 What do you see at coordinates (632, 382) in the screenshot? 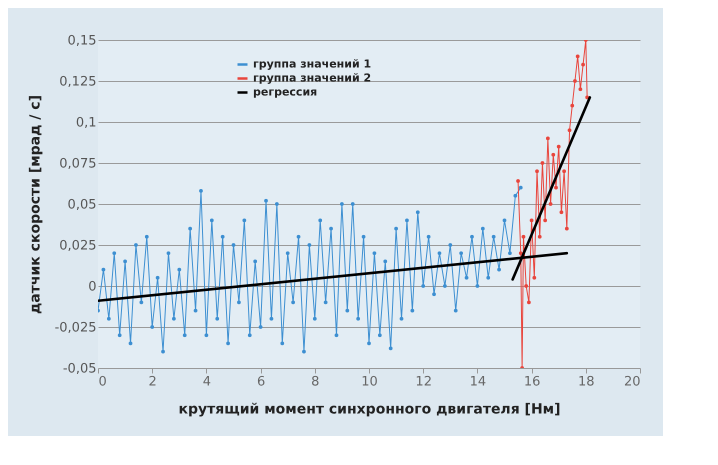
I see `x-tick-label: 20` at bounding box center [632, 382].